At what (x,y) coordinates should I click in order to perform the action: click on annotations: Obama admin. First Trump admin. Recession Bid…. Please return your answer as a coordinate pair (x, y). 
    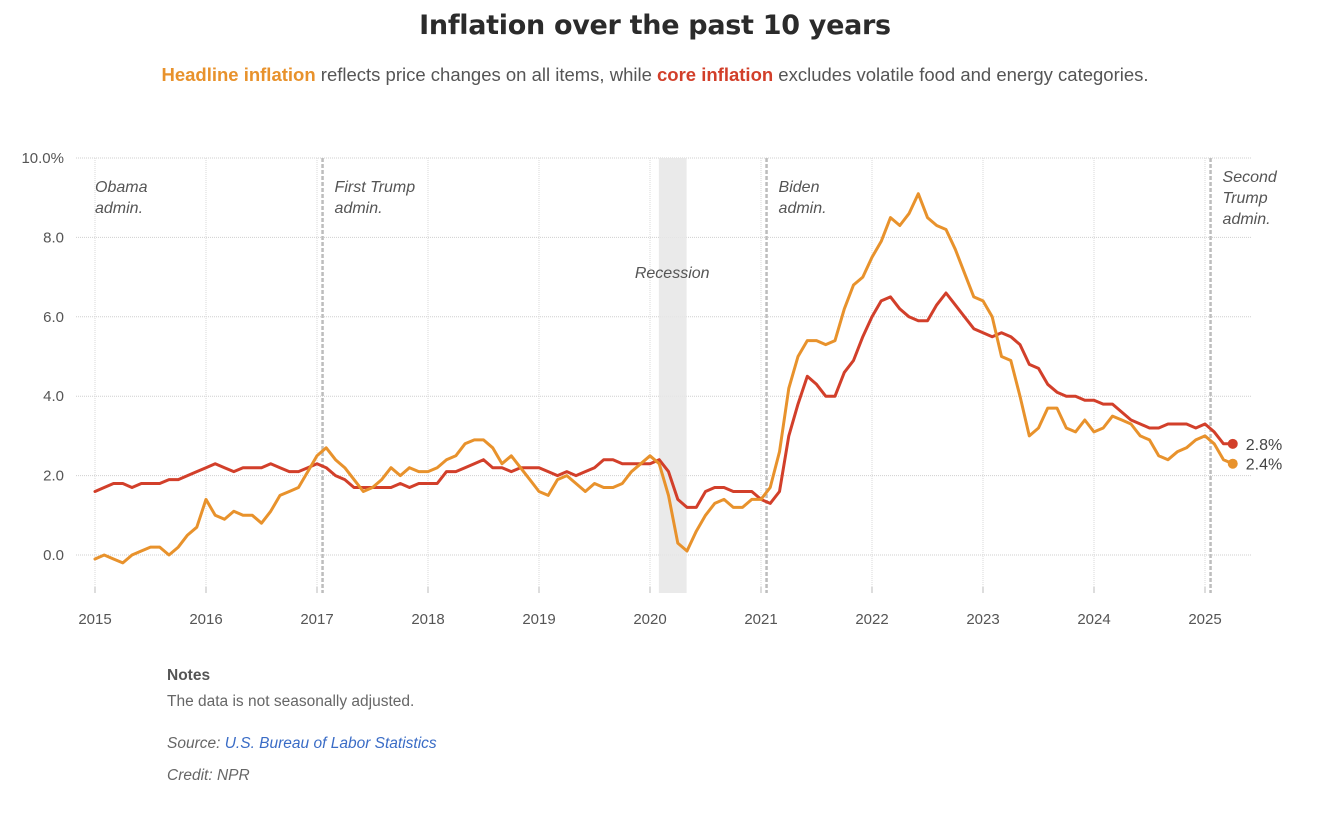
    Looking at the image, I should click on (686, 225).